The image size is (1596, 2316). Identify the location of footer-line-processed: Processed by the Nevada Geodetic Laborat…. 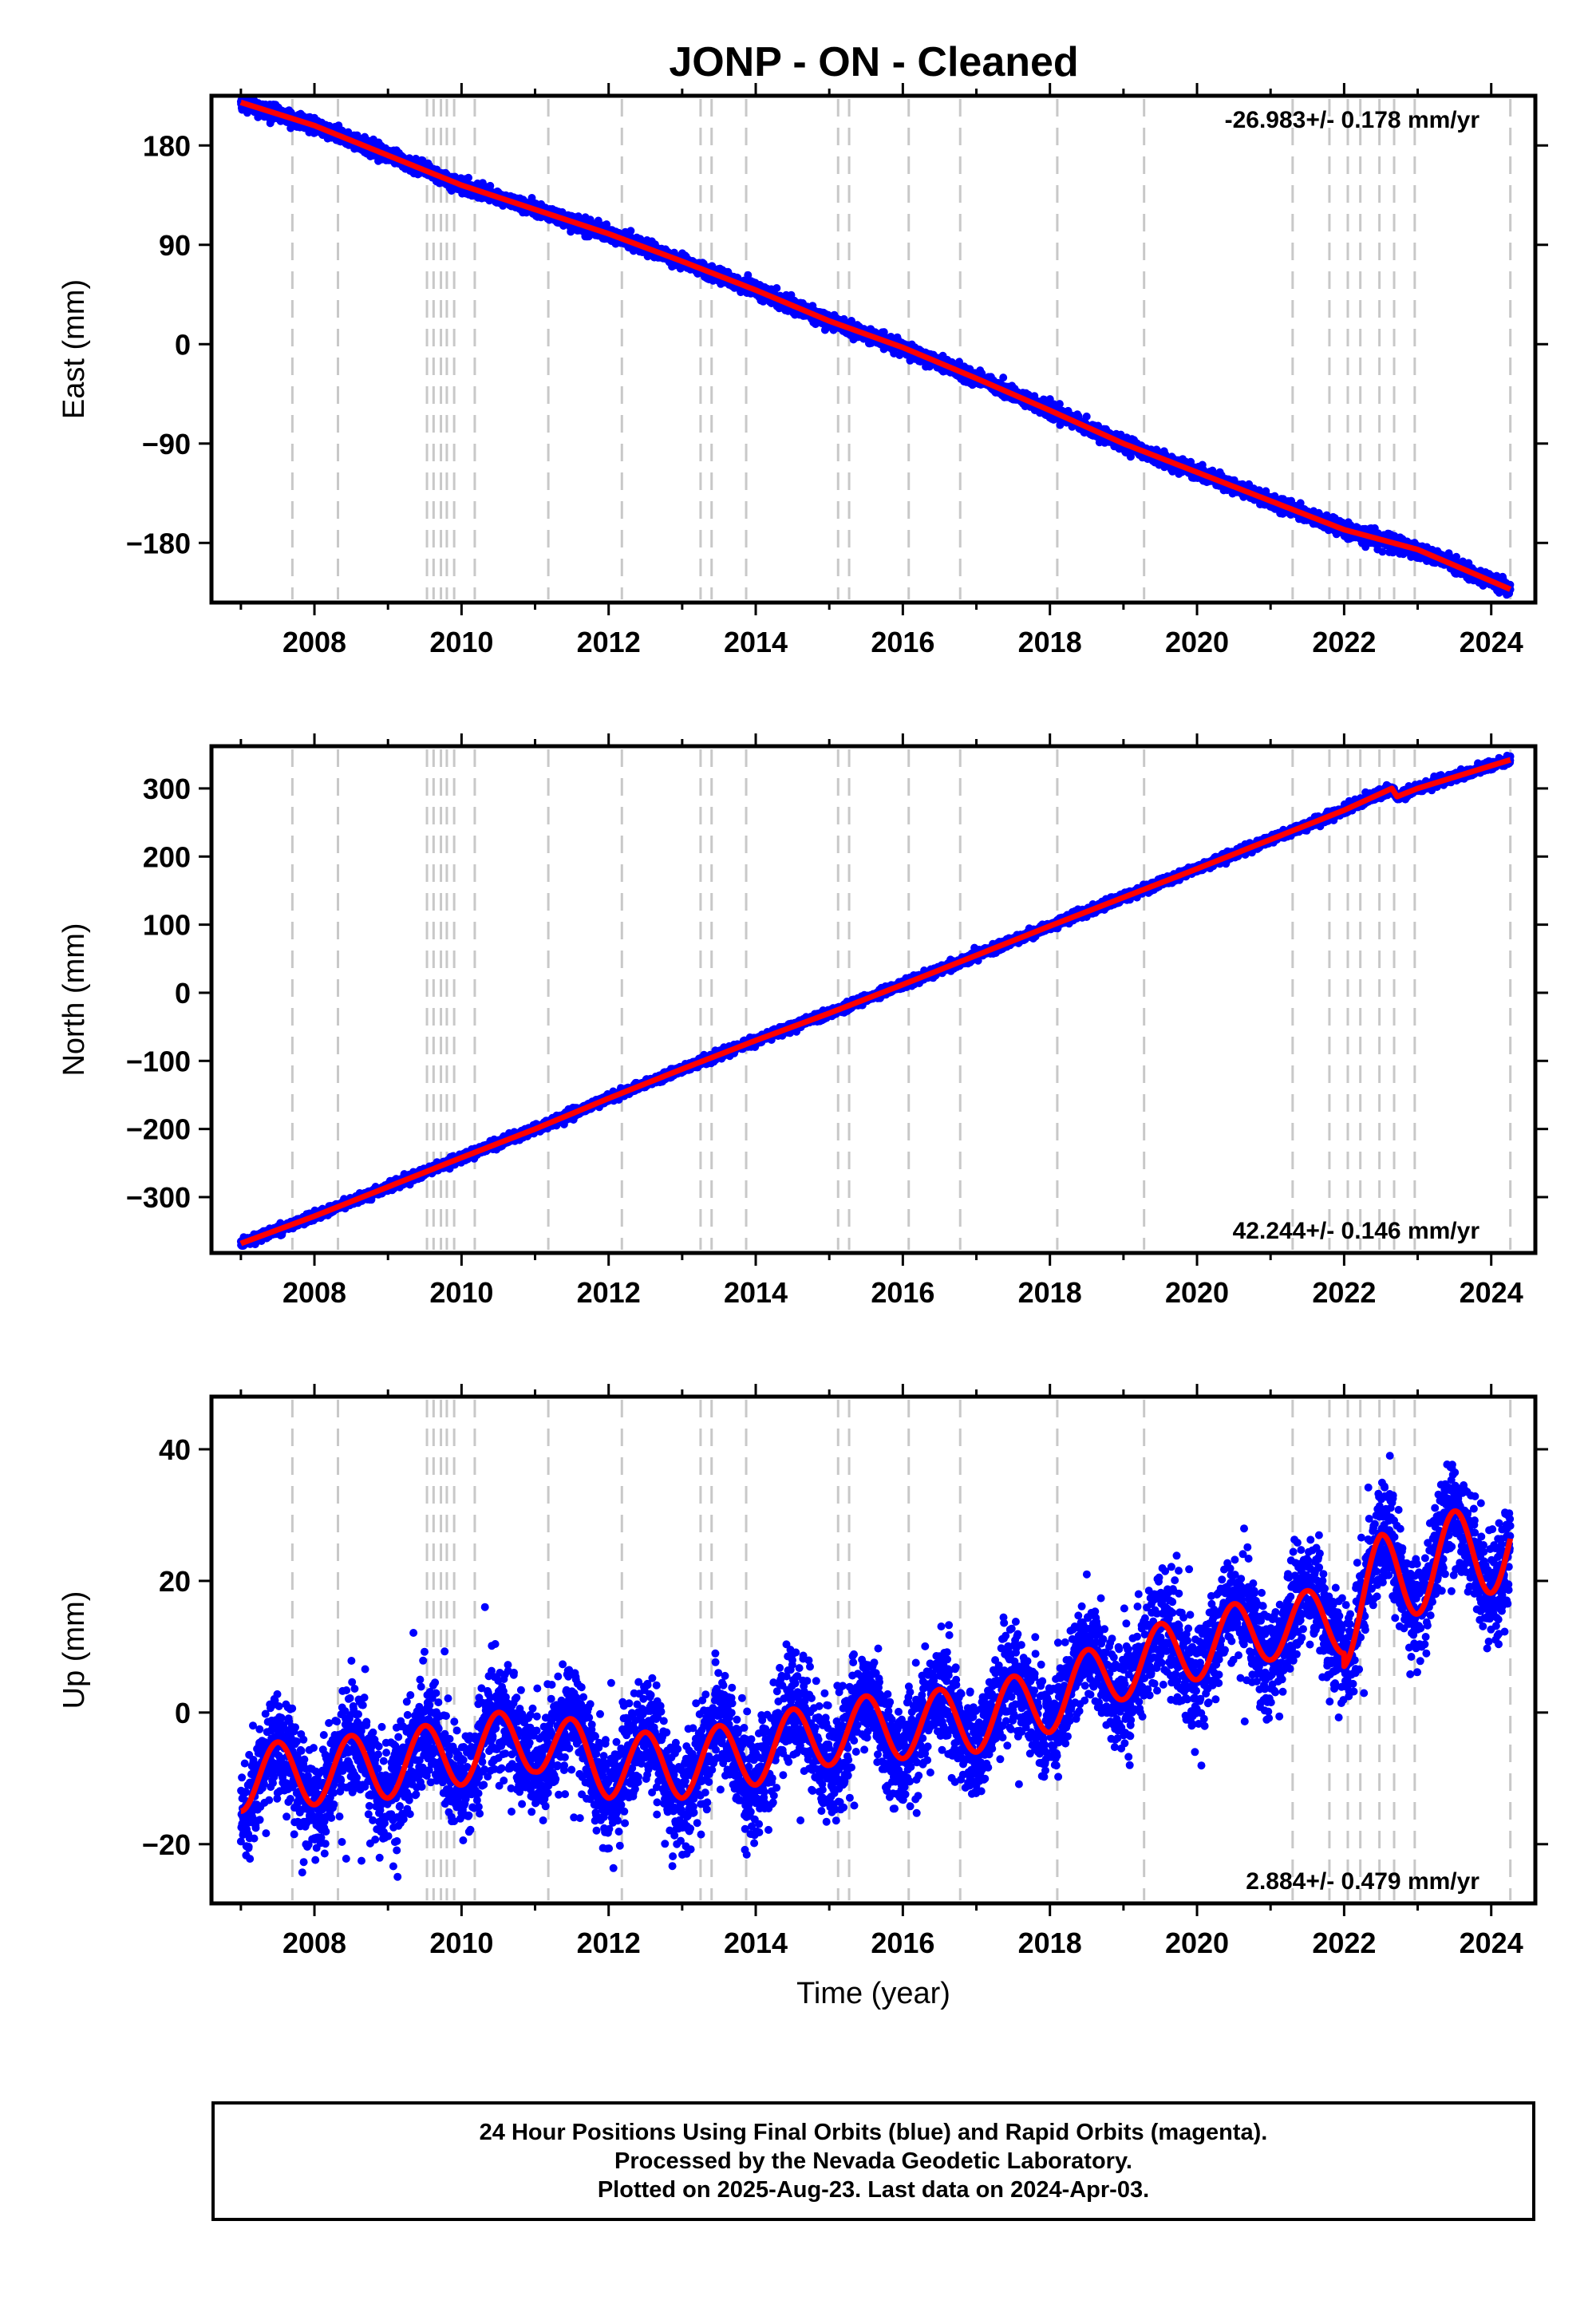
(873, 2161).